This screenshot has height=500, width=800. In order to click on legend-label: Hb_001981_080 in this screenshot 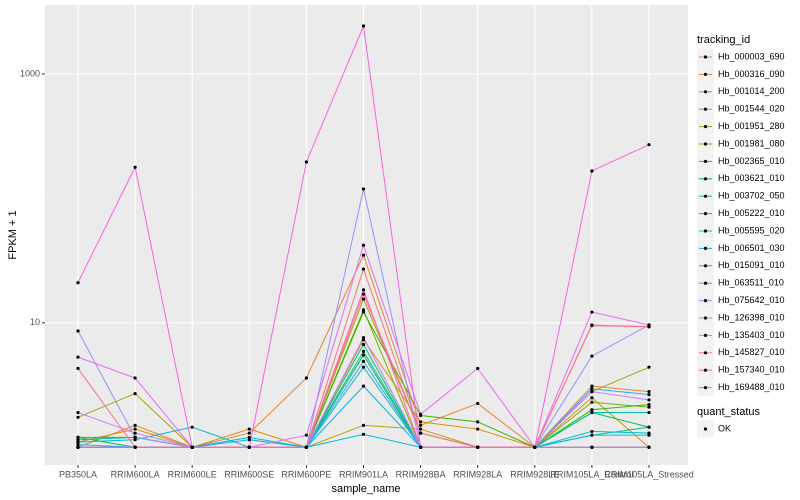, I will do `click(751, 143)`.